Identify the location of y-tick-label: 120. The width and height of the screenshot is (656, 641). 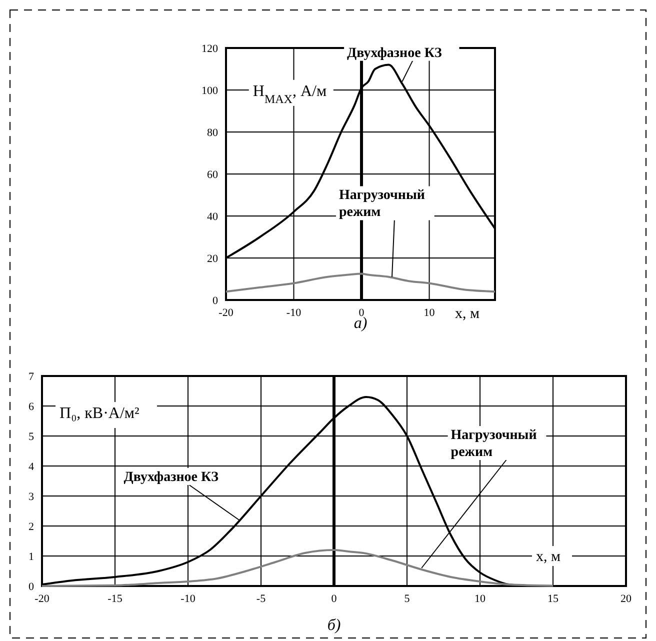
(210, 49).